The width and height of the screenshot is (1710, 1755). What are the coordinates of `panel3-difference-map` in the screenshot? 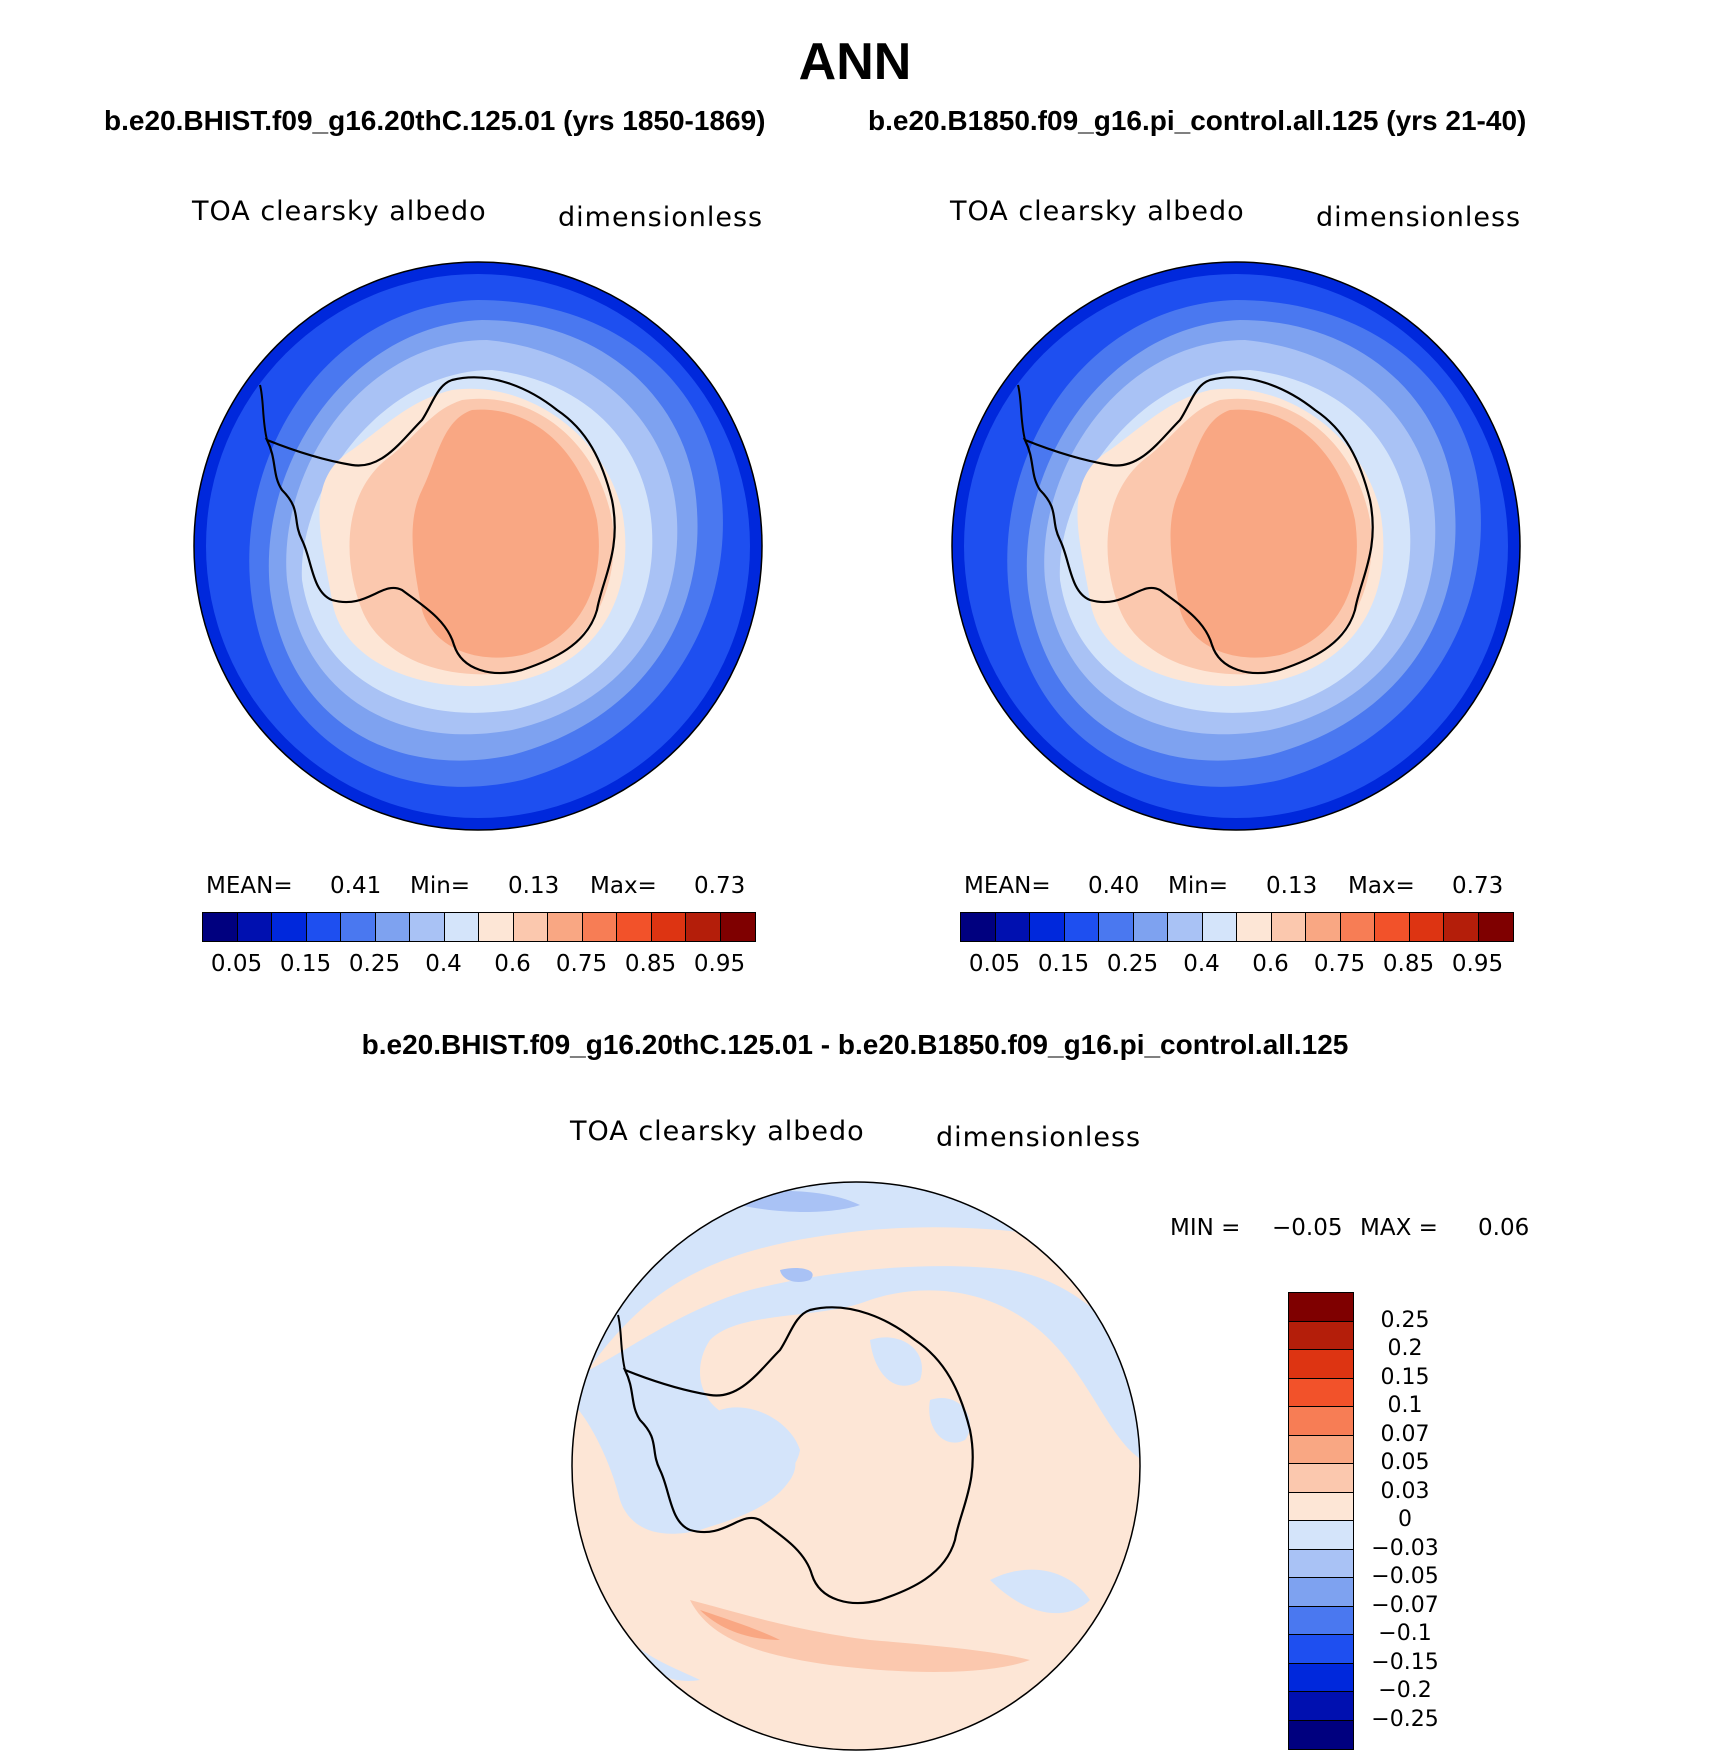 It's located at (856, 1466).